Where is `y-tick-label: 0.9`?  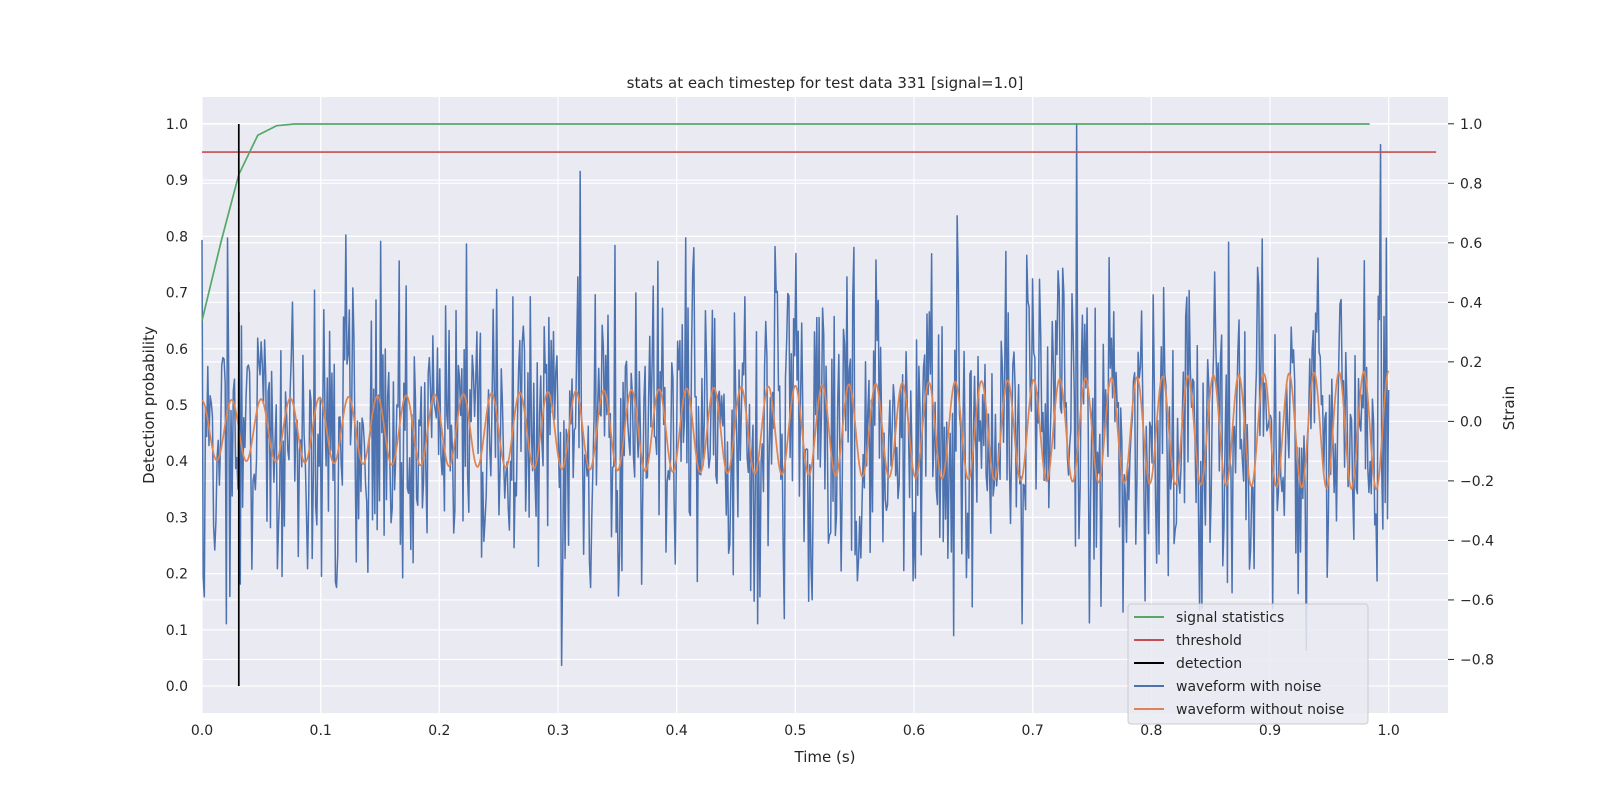 y-tick-label: 0.9 is located at coordinates (177, 181).